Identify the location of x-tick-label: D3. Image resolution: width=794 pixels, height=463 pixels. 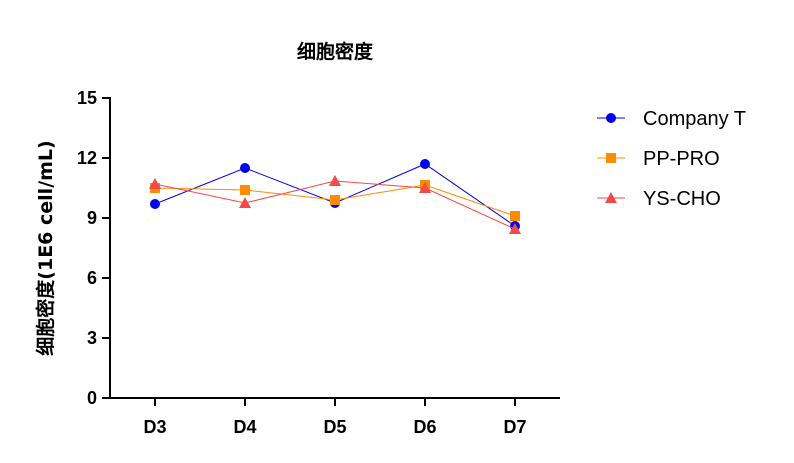
(154, 427).